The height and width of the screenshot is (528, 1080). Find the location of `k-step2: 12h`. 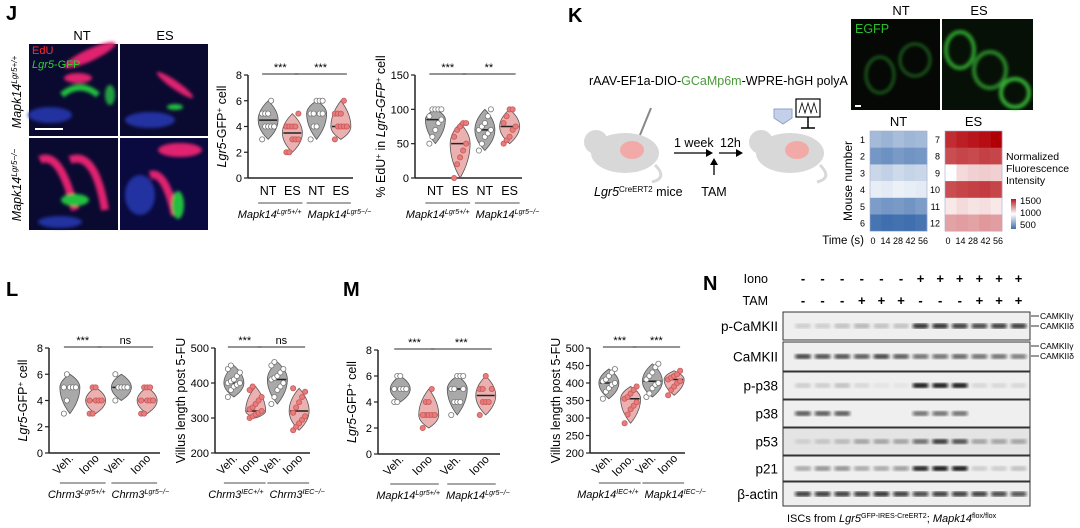

k-step2: 12h is located at coordinates (730, 143).